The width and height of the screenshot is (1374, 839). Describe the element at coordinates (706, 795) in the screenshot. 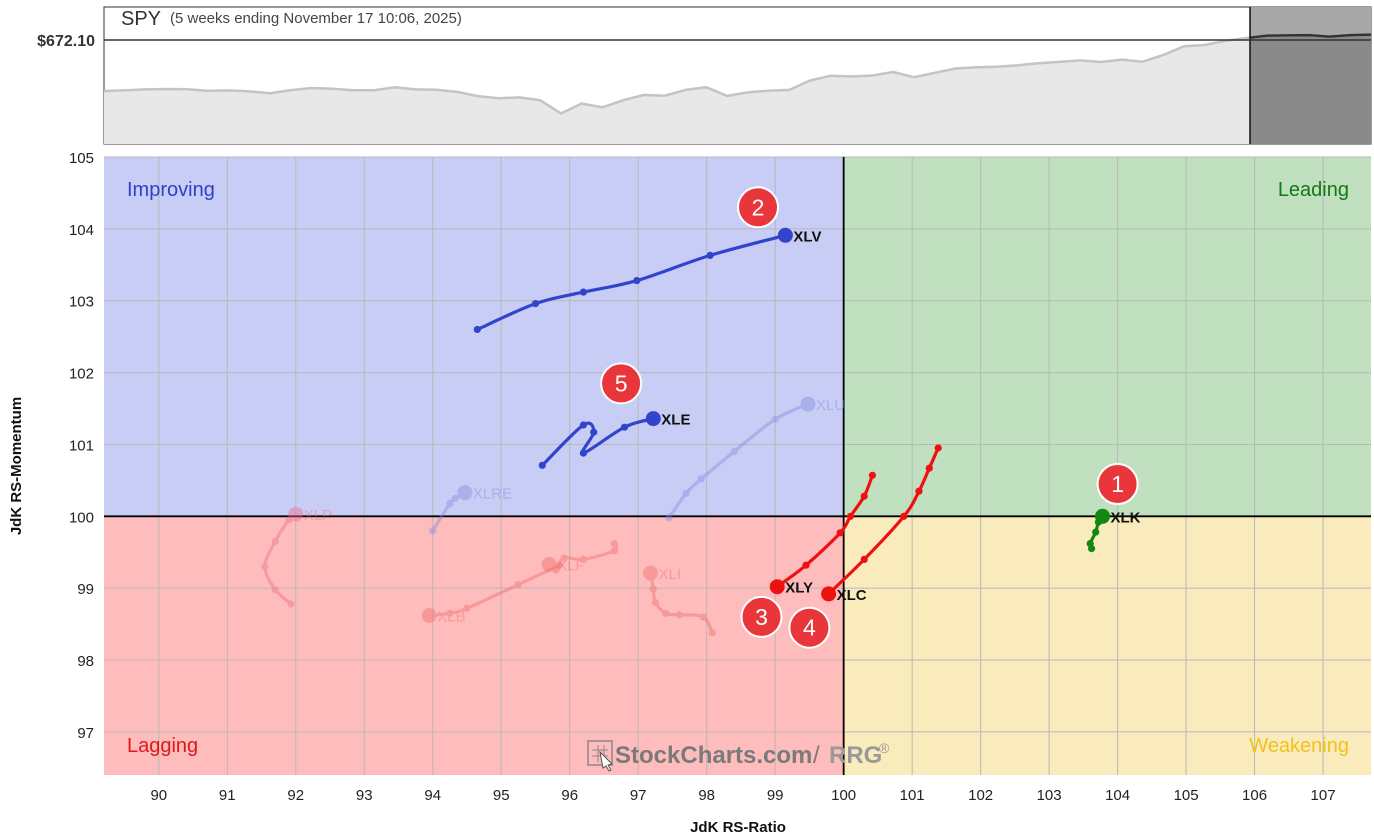

I see `x-tick-label: 98` at that location.